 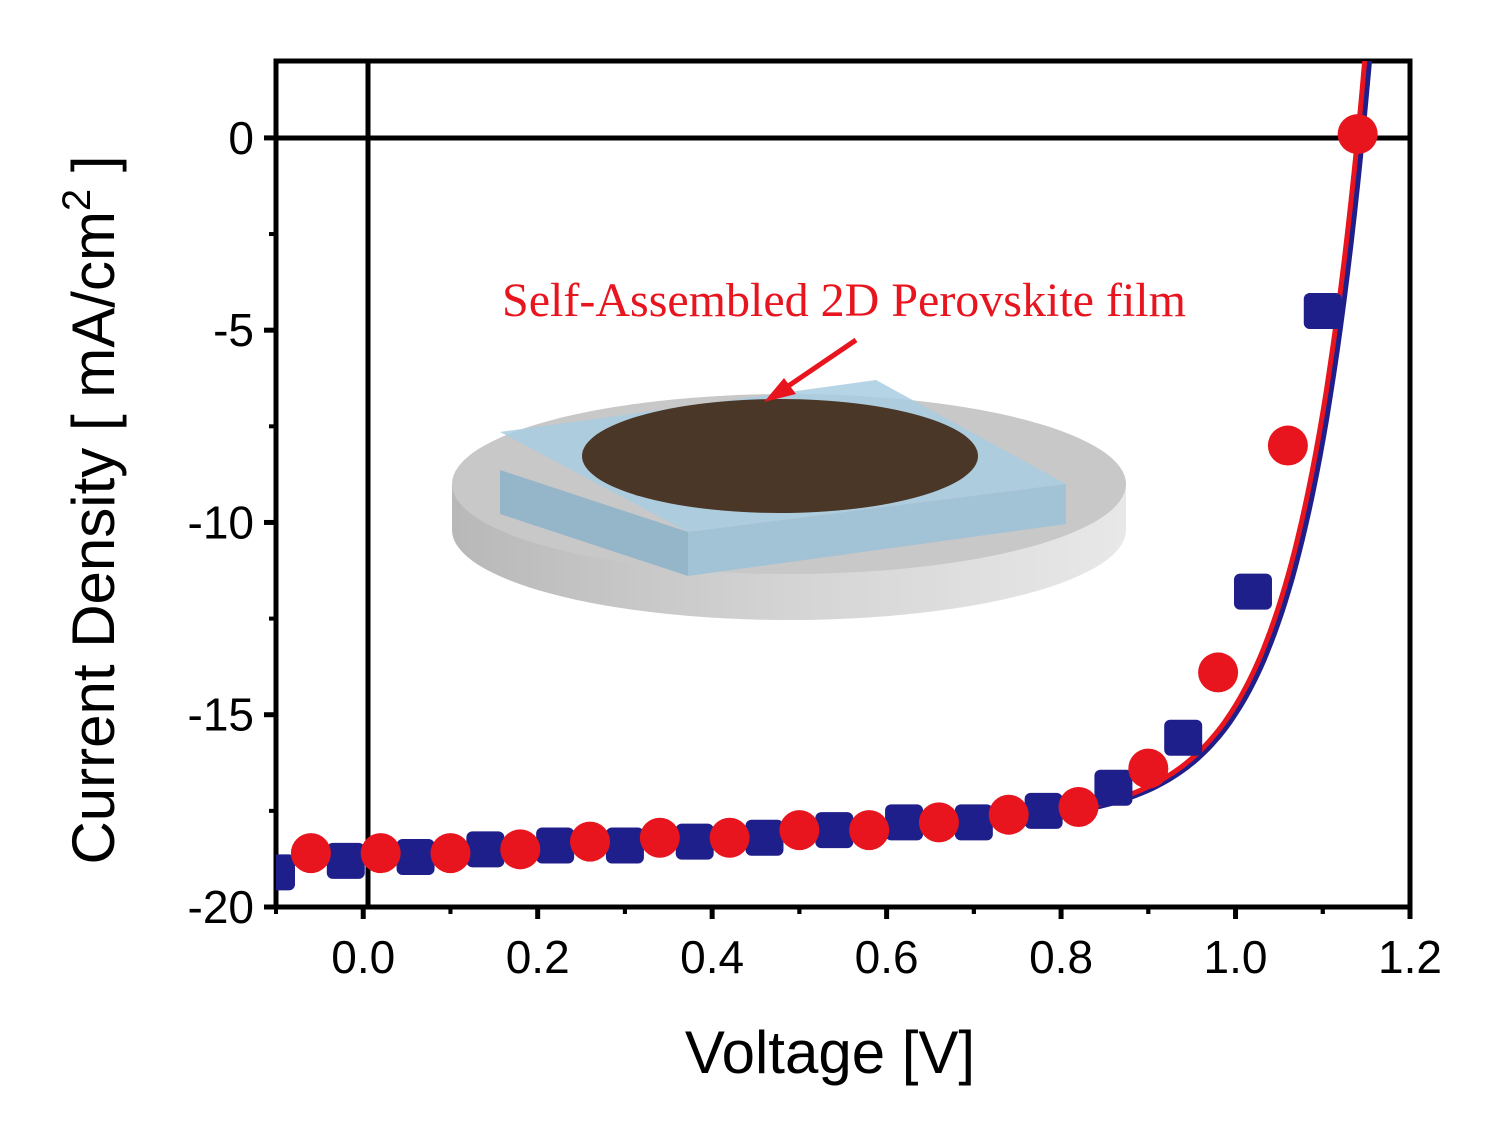 I want to click on x-tick-label: 0.8, so click(x=1061, y=957).